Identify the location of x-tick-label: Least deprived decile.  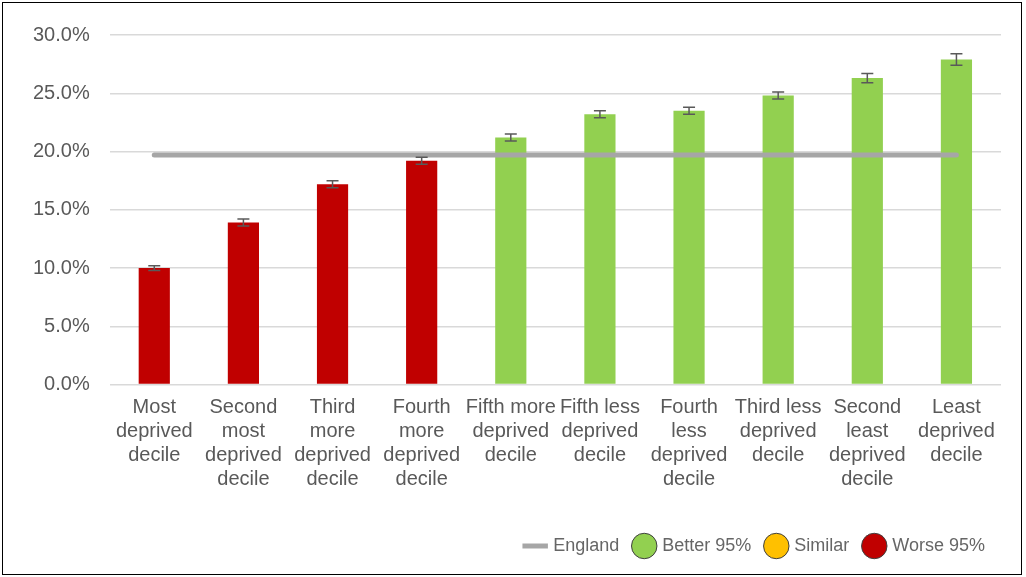
(956, 430).